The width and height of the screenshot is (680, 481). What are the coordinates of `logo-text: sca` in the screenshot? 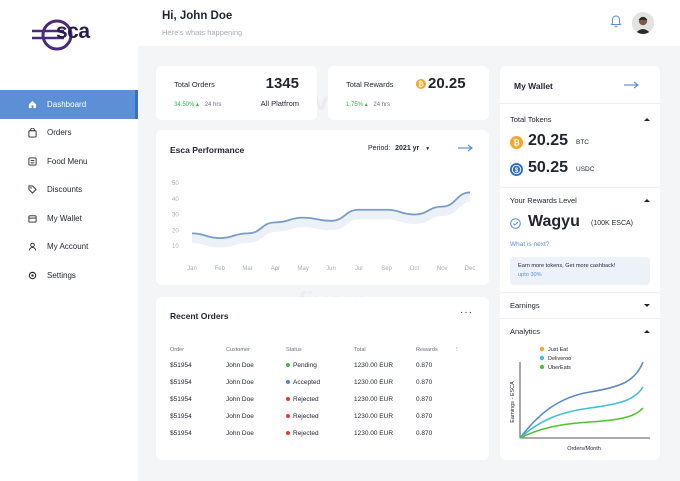 It's located at (73, 31).